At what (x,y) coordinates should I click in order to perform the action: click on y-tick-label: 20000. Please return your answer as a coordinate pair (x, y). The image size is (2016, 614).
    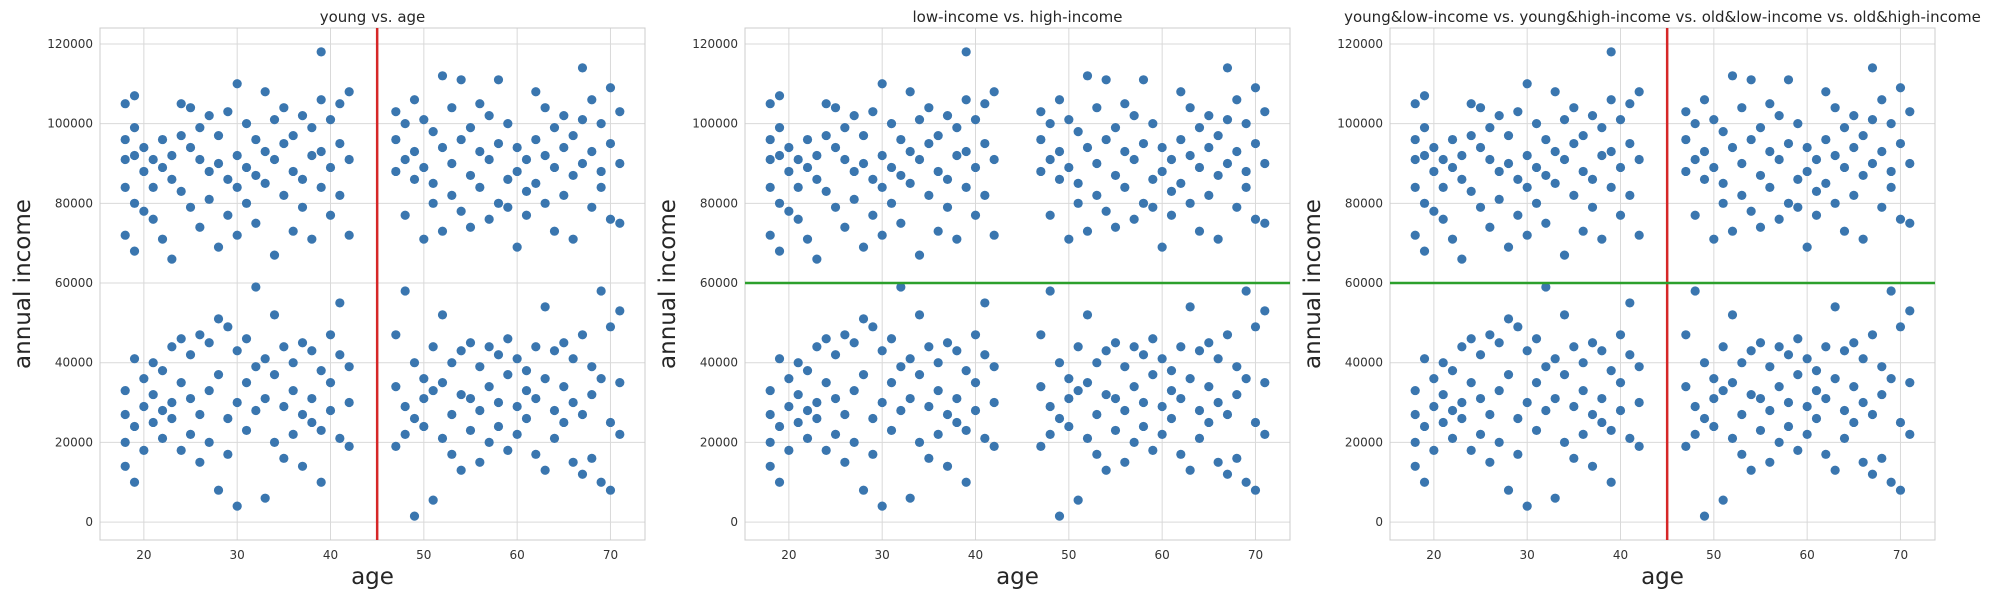
    Looking at the image, I should click on (719, 442).